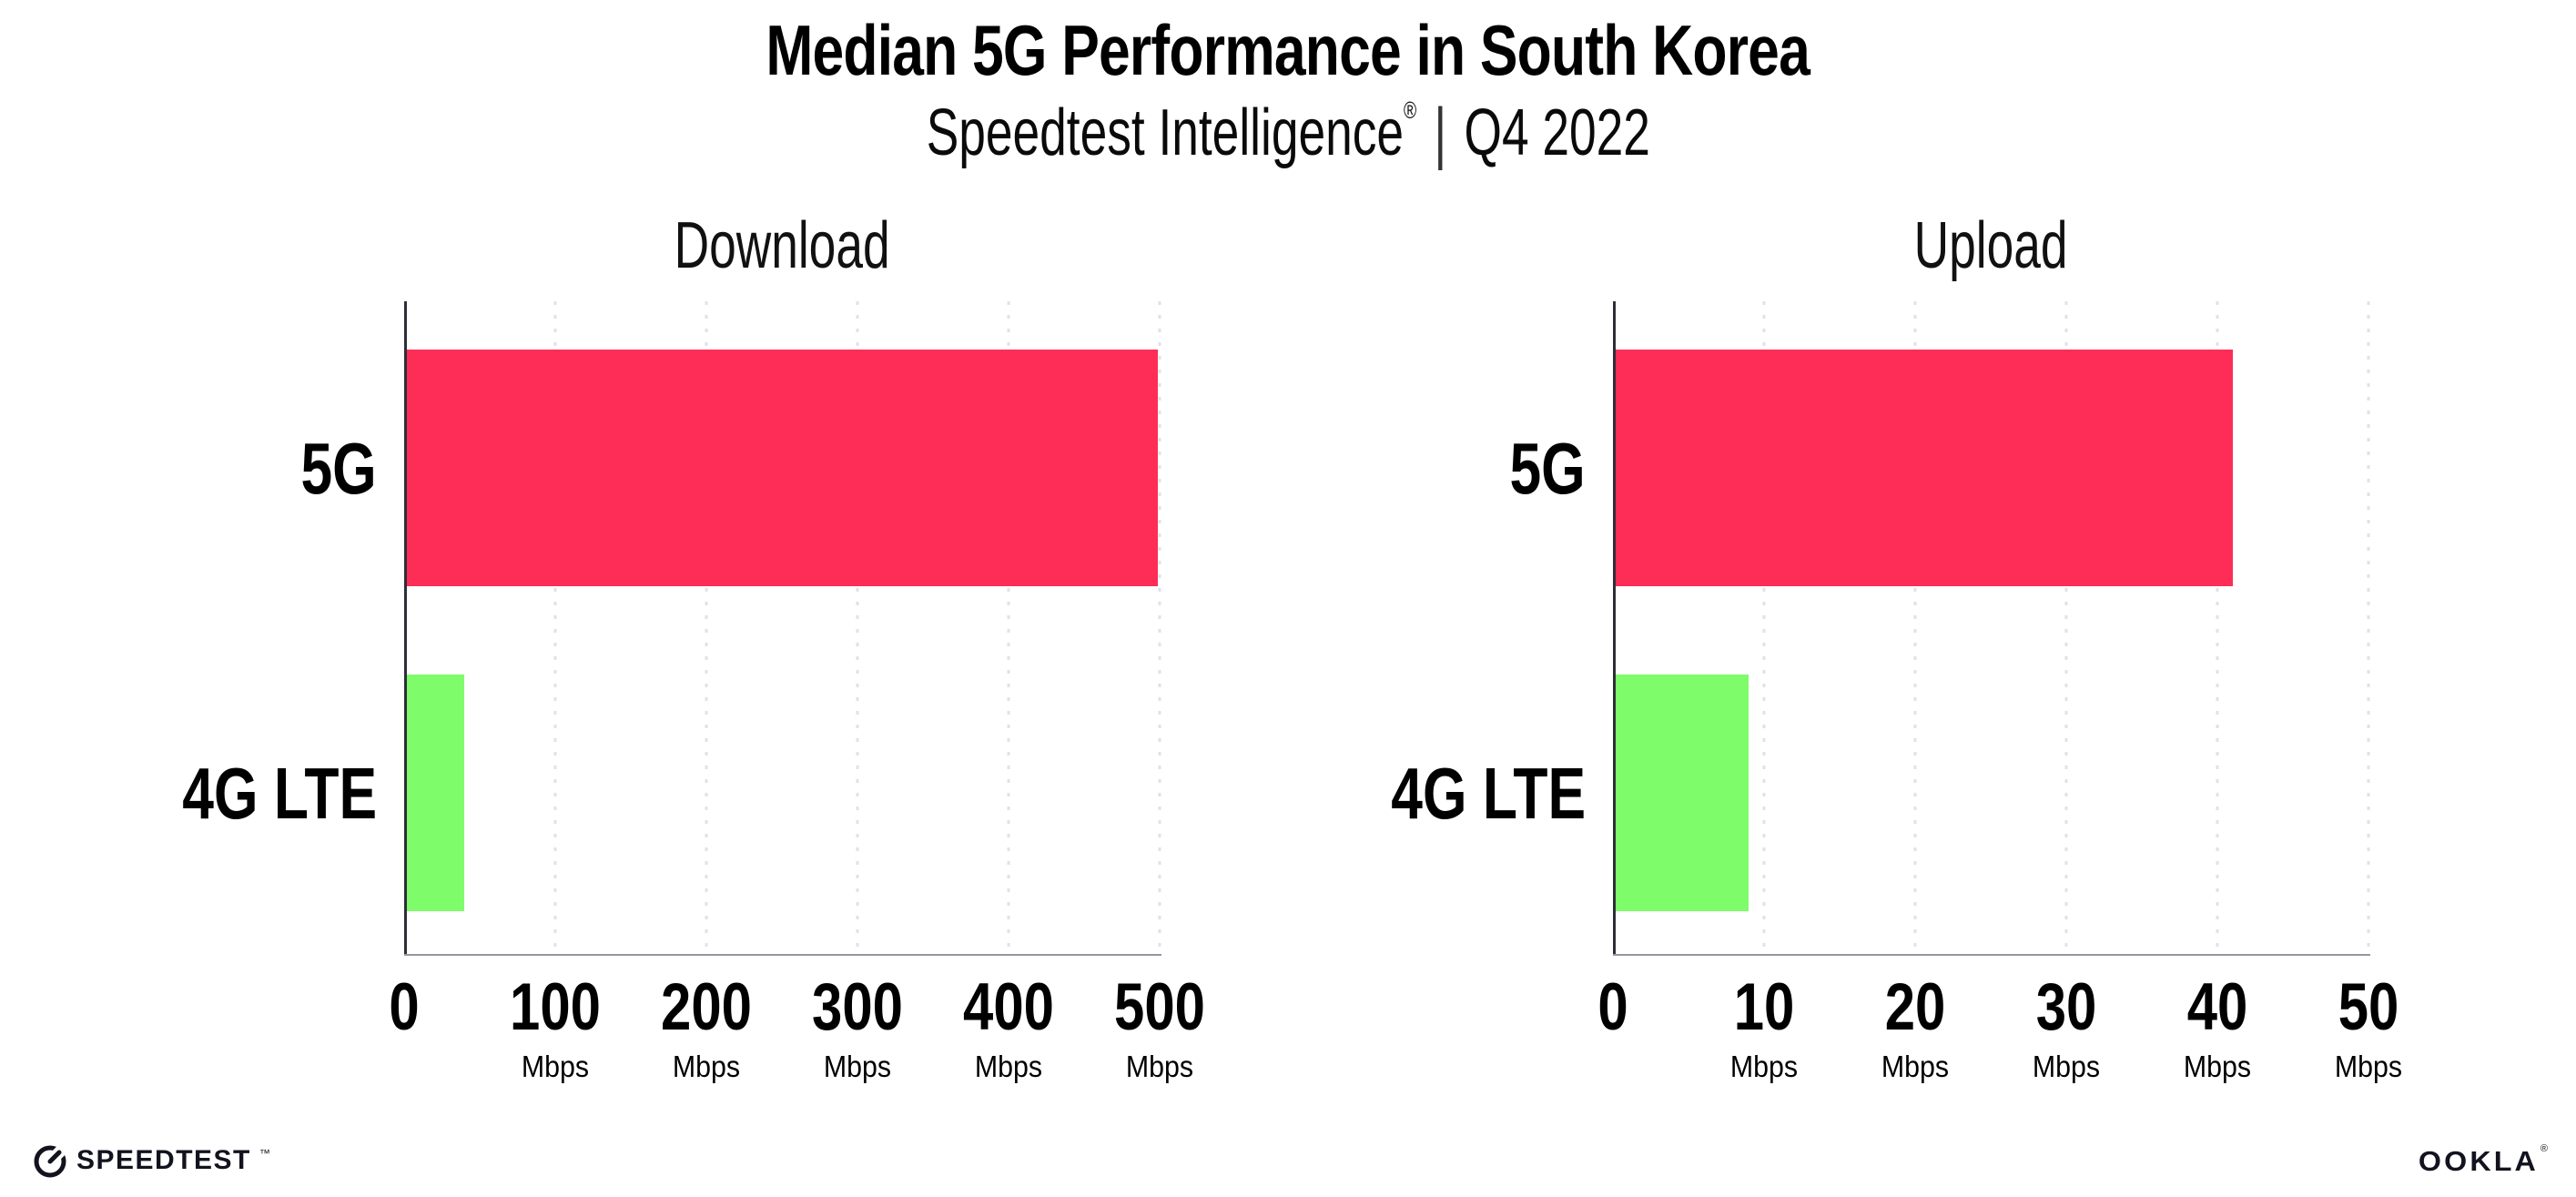 Image resolution: width=2576 pixels, height=1197 pixels. What do you see at coordinates (706, 1007) in the screenshot?
I see `x-tick-label: 200` at bounding box center [706, 1007].